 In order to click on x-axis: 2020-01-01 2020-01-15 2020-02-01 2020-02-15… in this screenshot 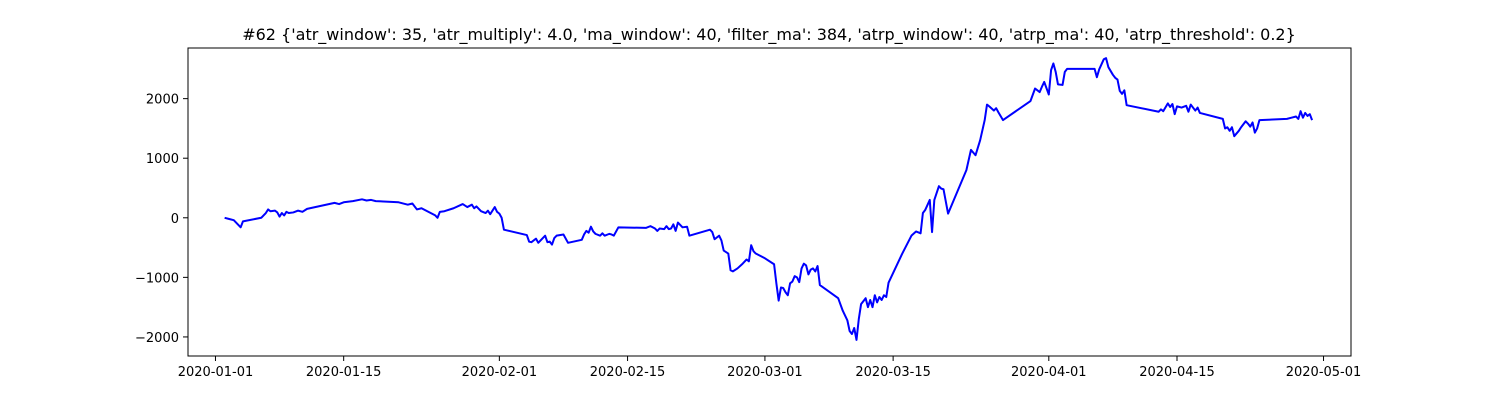, I will do `click(770, 368)`.